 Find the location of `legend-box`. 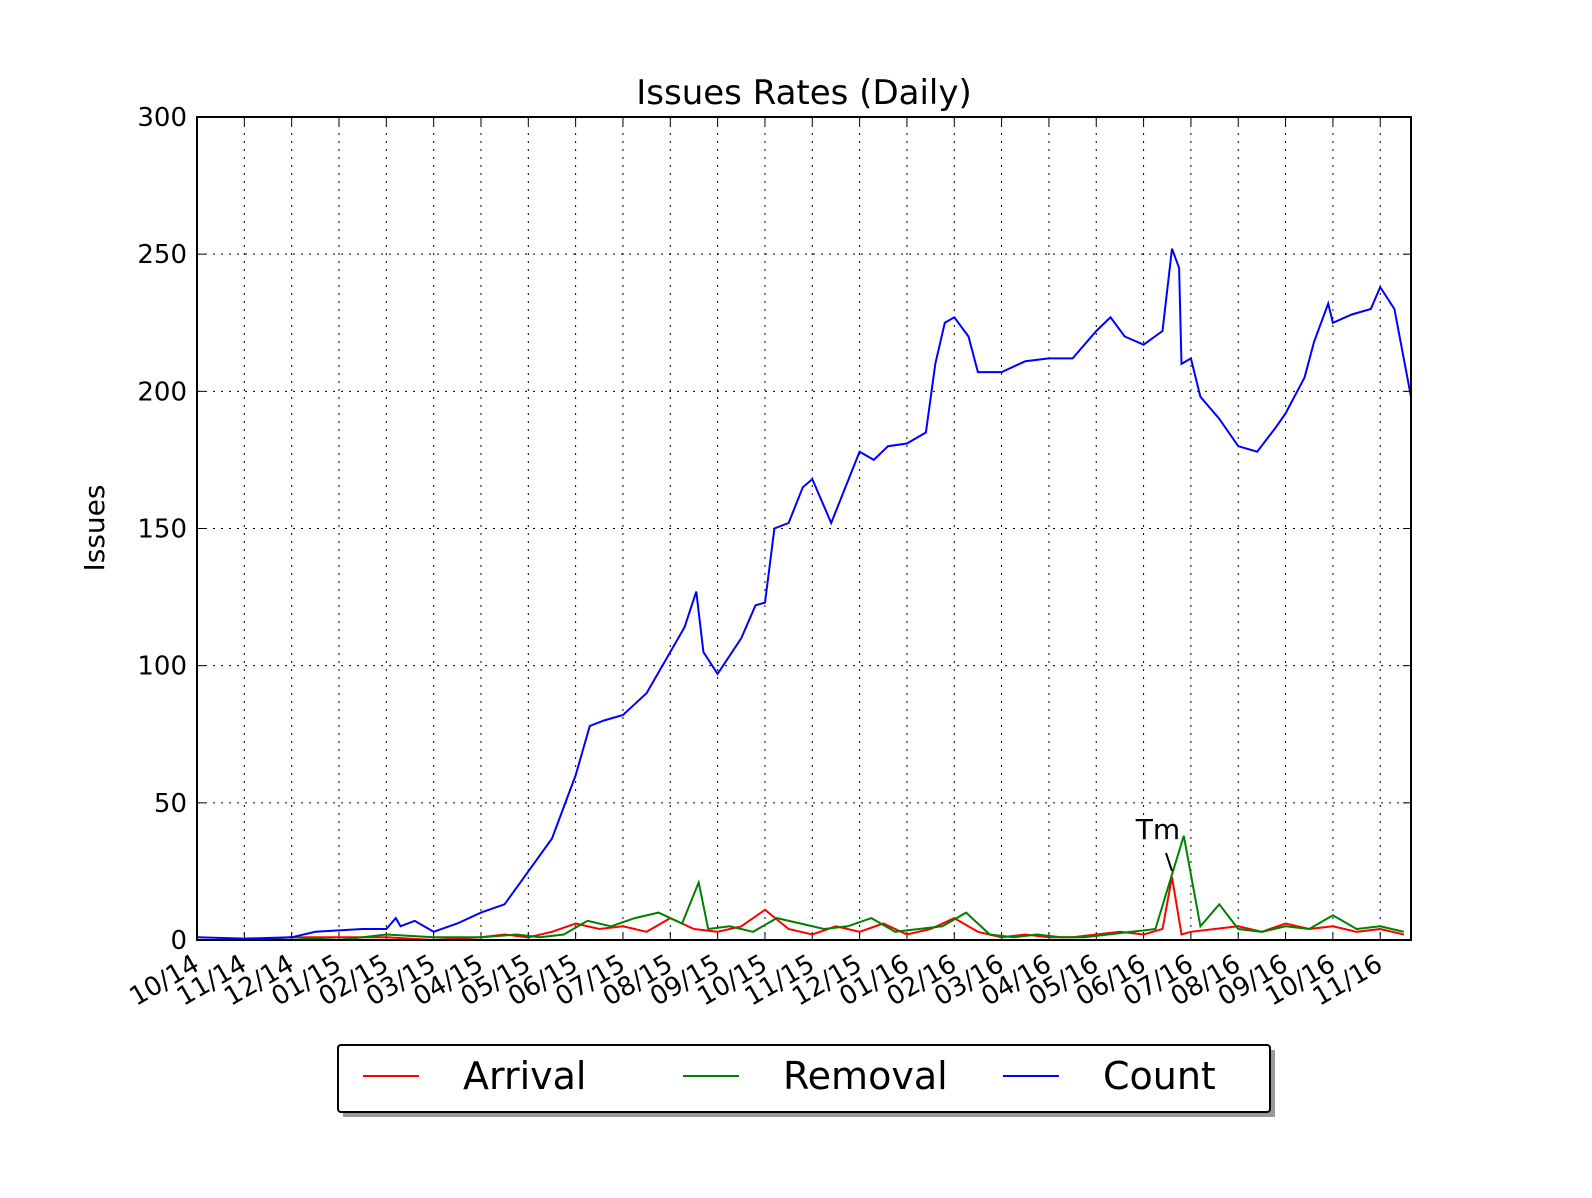

legend-box is located at coordinates (804, 1078).